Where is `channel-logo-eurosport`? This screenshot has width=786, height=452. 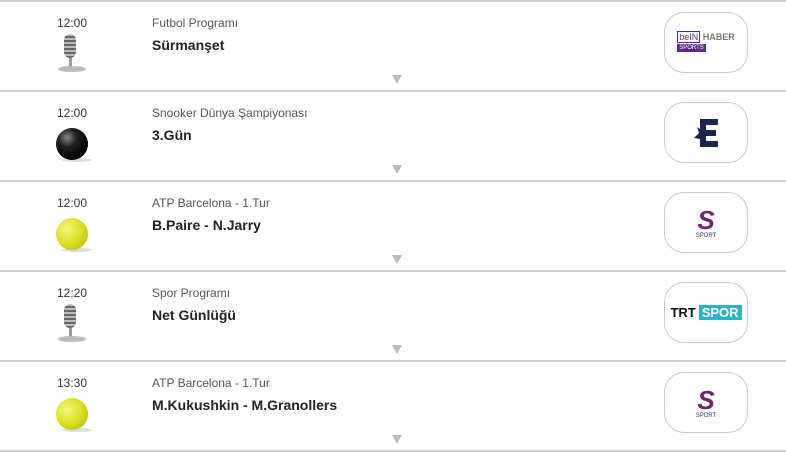 channel-logo-eurosport is located at coordinates (706, 132).